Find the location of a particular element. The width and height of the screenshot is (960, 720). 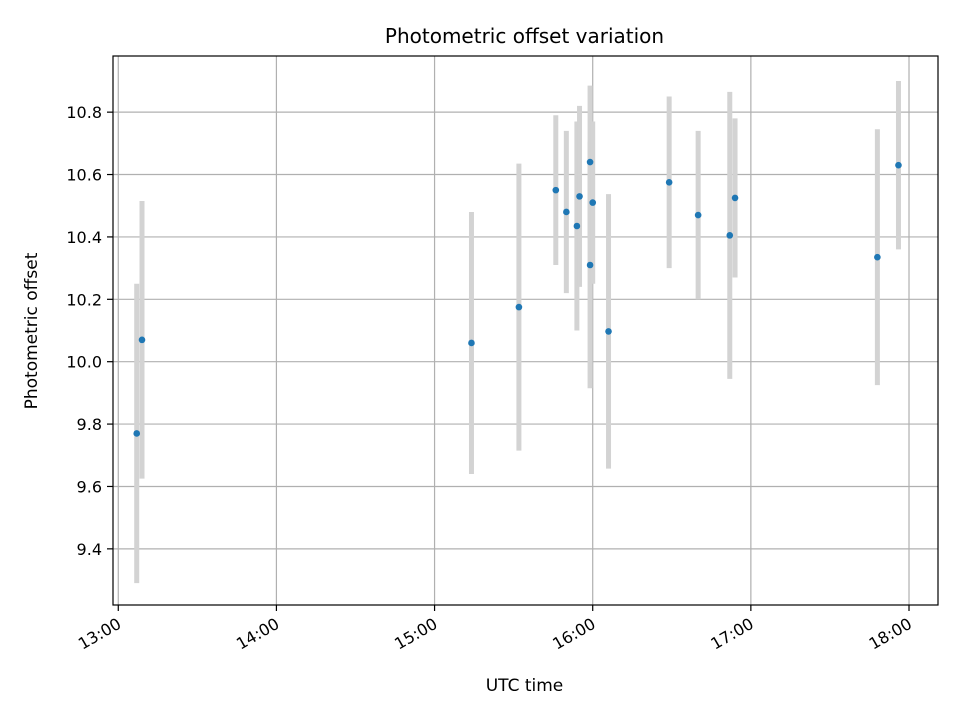

y-tick-label: 10.6 is located at coordinates (84, 175).